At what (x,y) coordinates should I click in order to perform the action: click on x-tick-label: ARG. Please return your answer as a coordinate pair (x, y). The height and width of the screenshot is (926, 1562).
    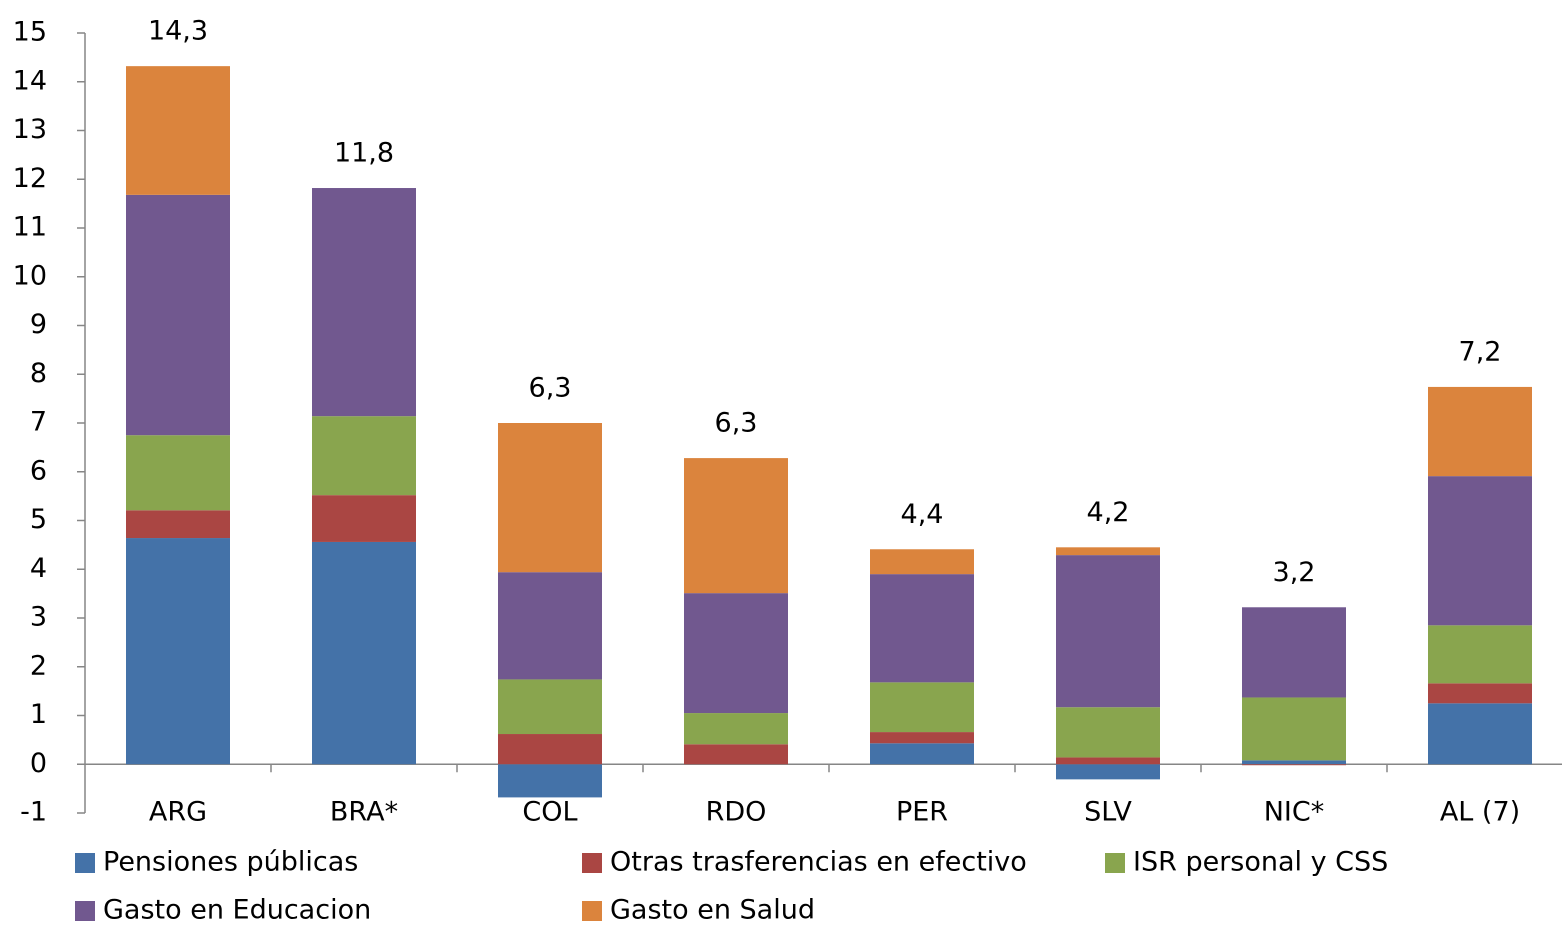
    Looking at the image, I should click on (178, 812).